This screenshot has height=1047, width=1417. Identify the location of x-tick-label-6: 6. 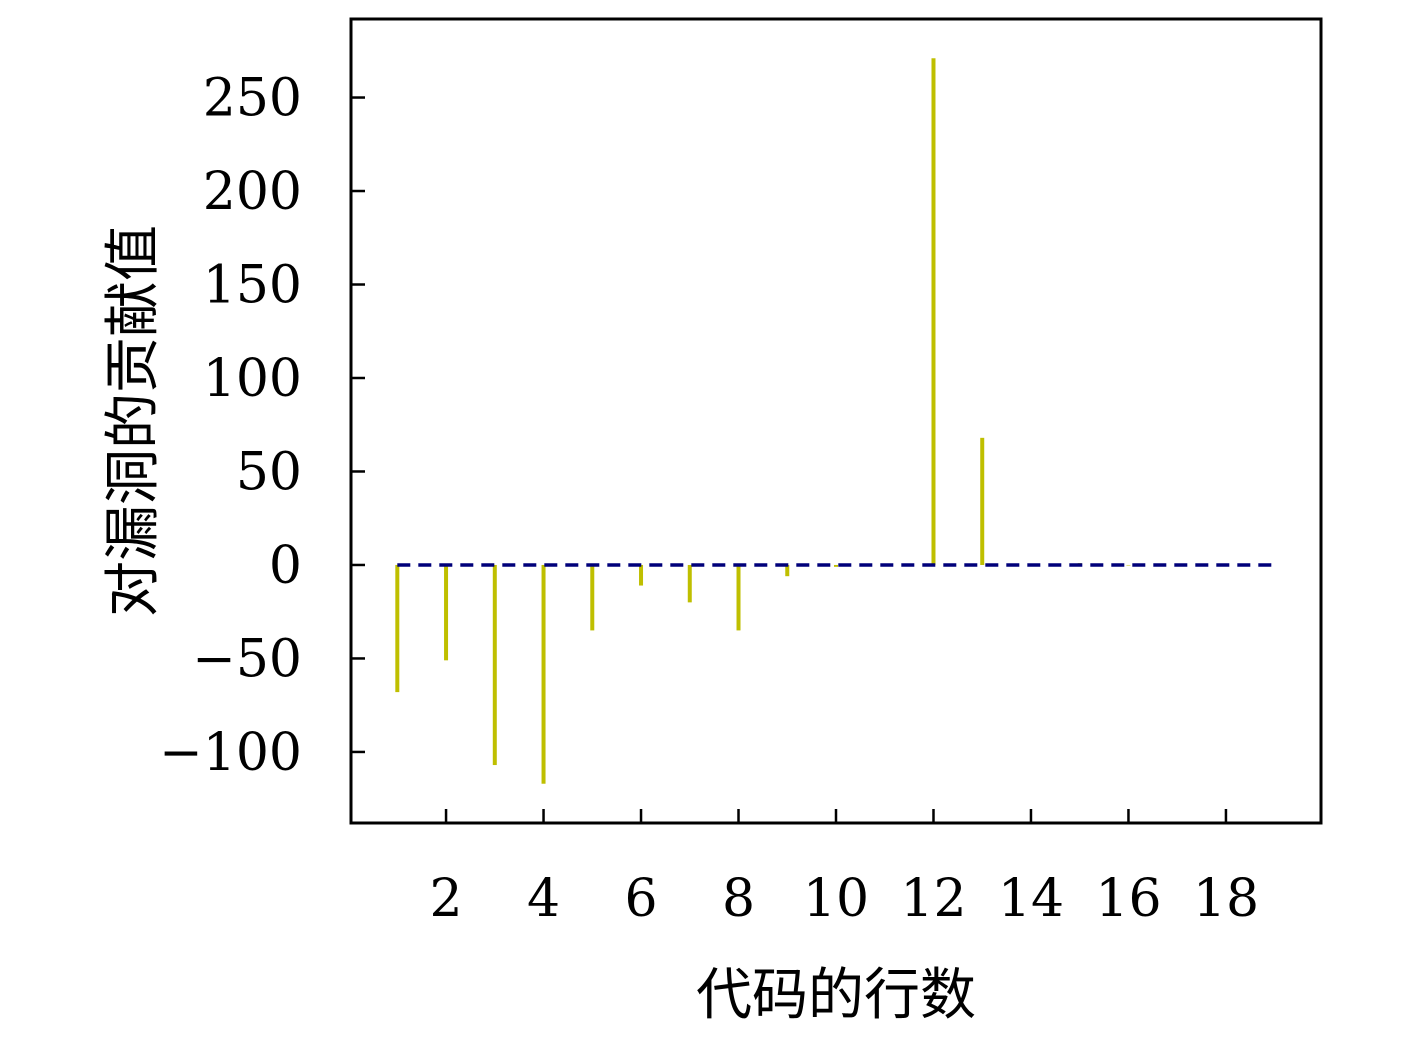
(640, 899).